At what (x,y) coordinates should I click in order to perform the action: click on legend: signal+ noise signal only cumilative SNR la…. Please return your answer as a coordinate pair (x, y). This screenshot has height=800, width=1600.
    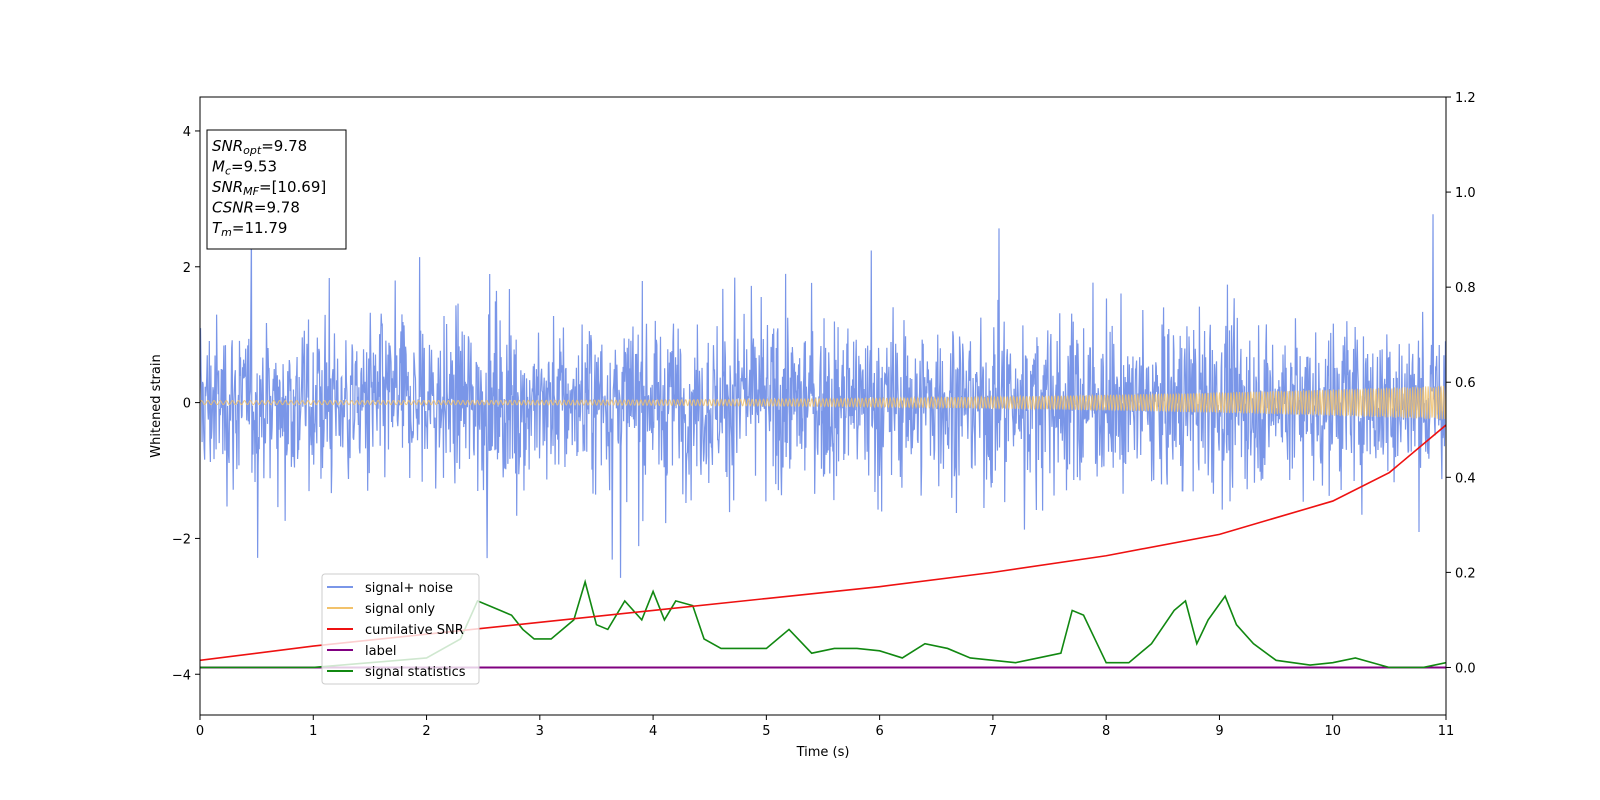
    Looking at the image, I should click on (400, 629).